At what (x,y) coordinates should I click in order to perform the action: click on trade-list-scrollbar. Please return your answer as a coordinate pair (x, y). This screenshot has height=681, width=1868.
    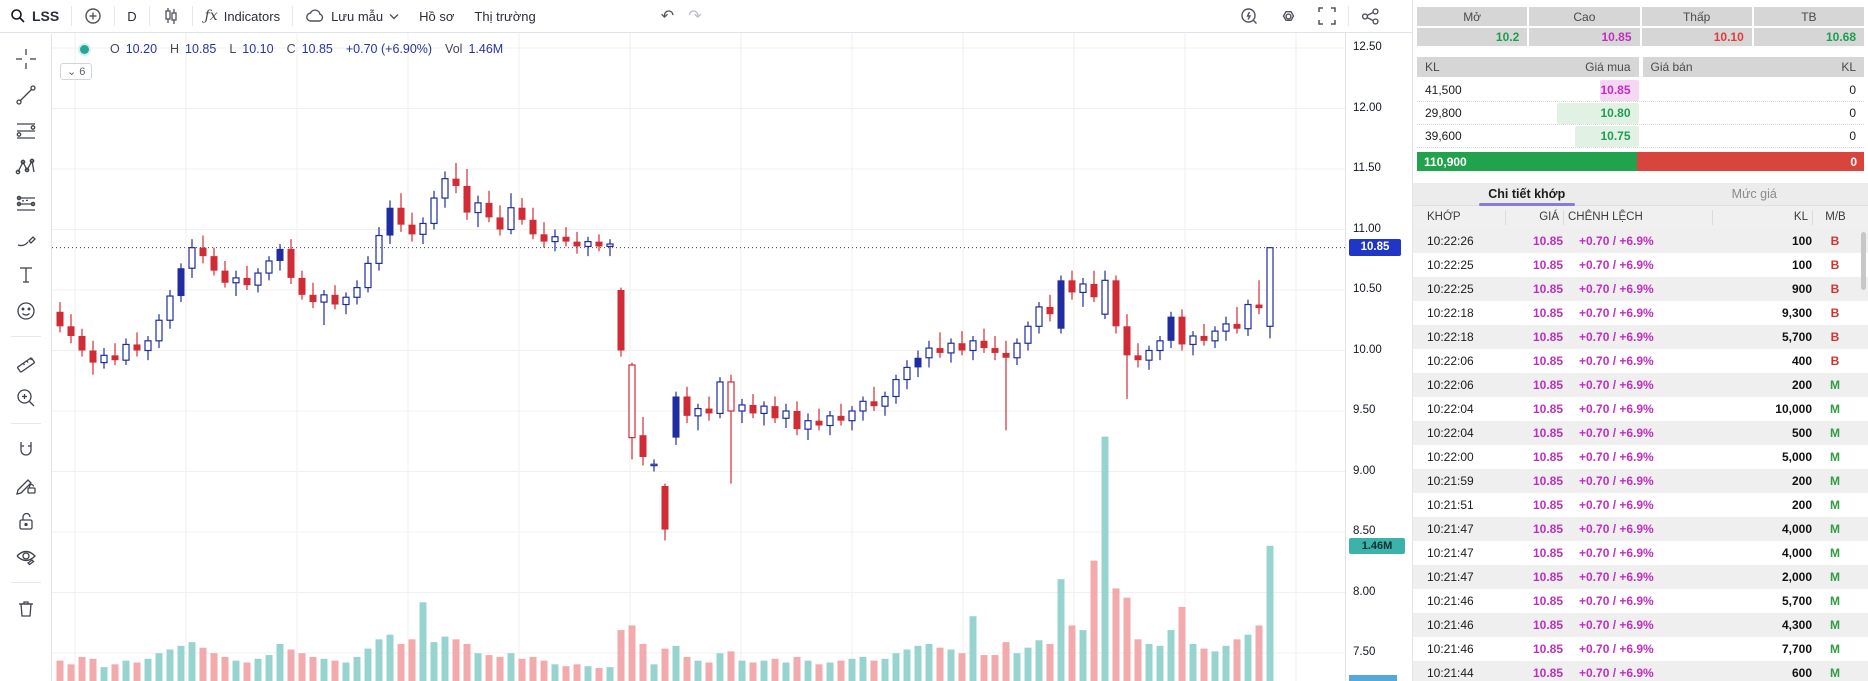
    Looking at the image, I should click on (1863, 261).